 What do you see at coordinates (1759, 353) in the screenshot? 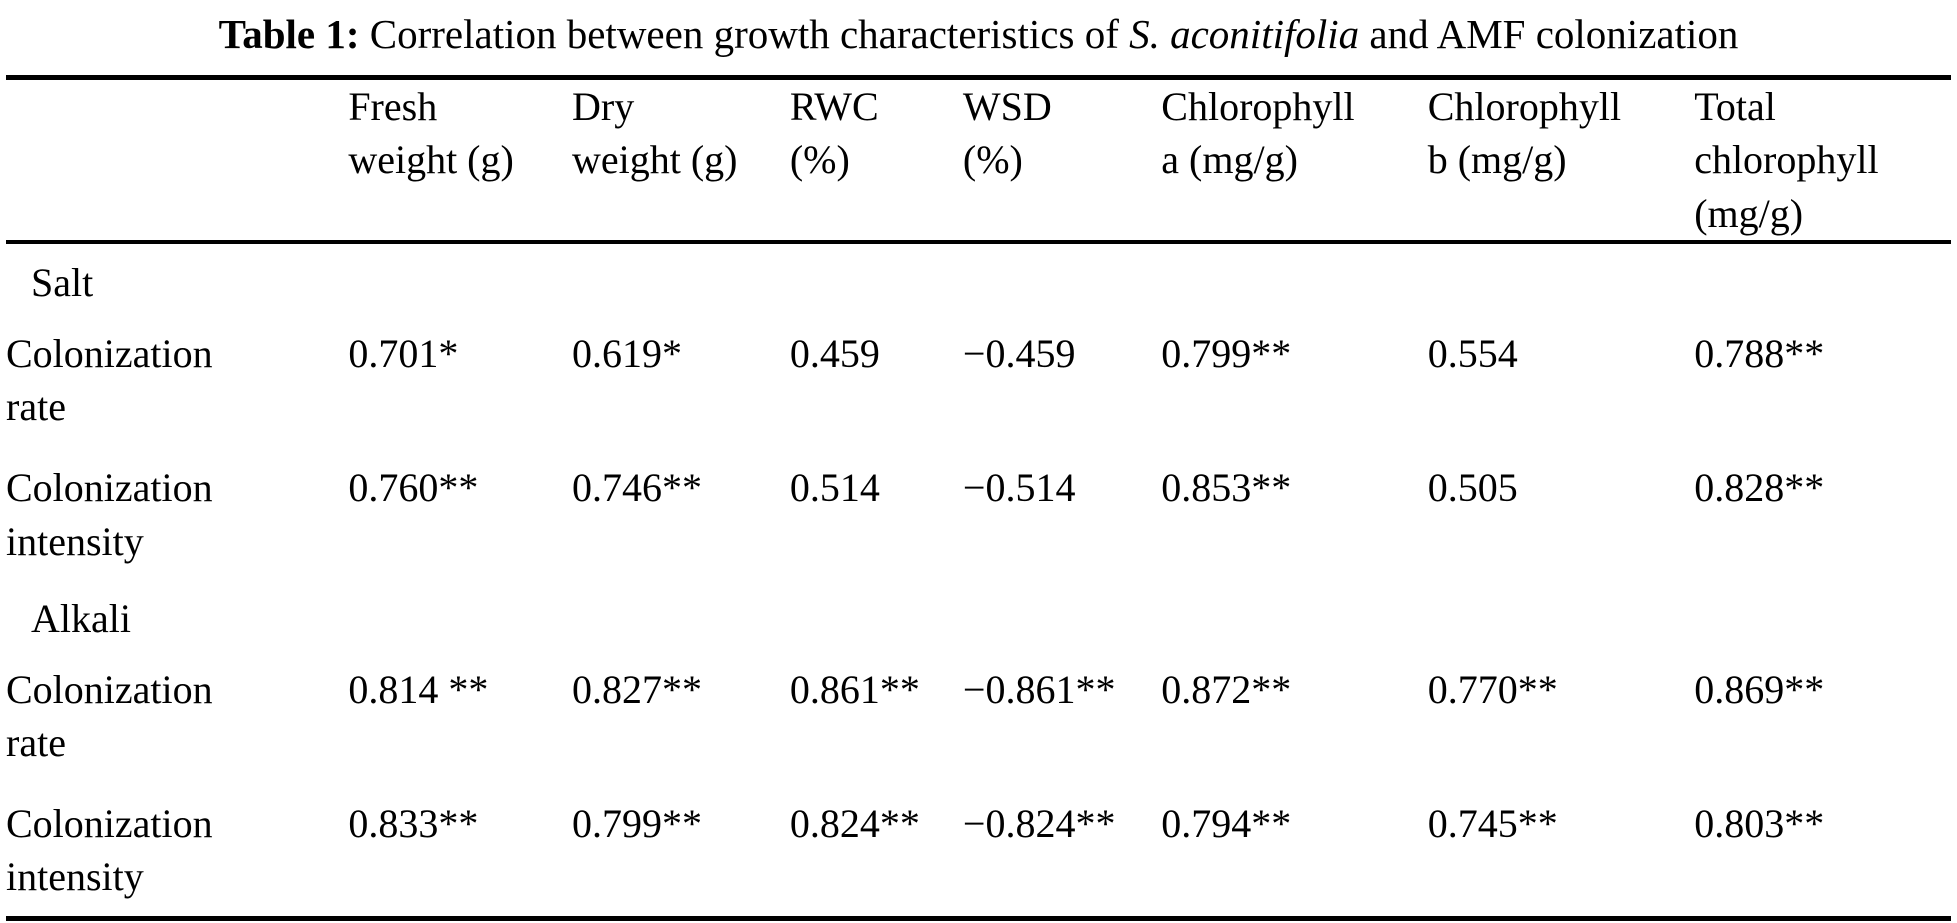
I see `table-cell: 0.788**` at bounding box center [1759, 353].